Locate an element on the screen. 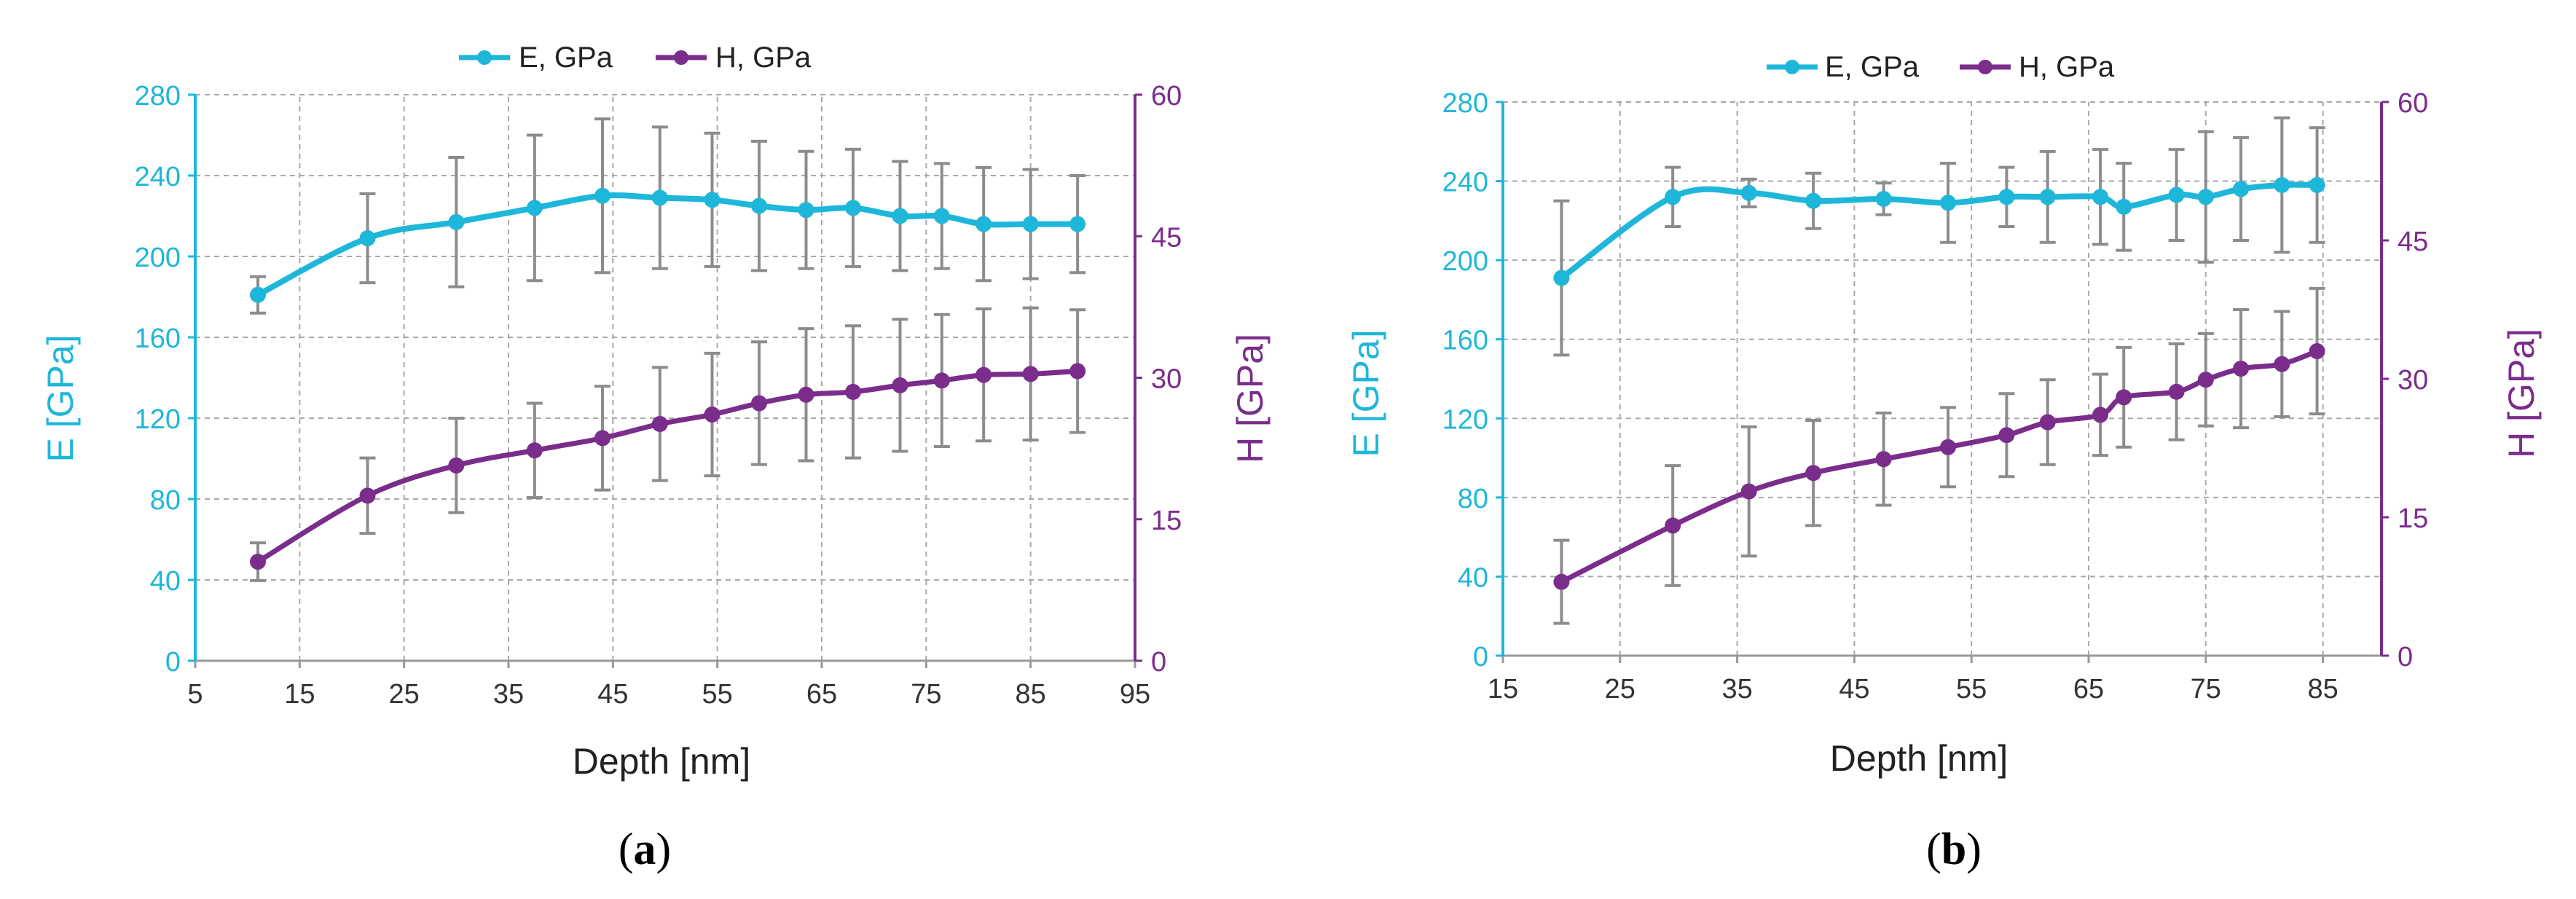 The height and width of the screenshot is (899, 2576). panel-b-x-axis-label: Depth [nm] is located at coordinates (1919, 758).